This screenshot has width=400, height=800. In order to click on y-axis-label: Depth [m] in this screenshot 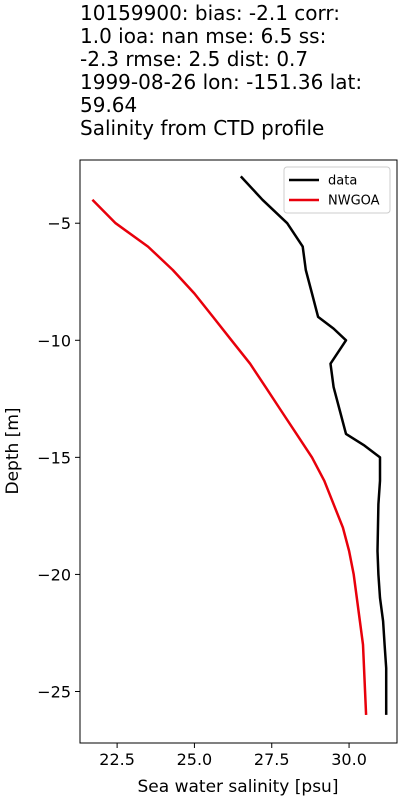, I will do `click(13, 450)`.